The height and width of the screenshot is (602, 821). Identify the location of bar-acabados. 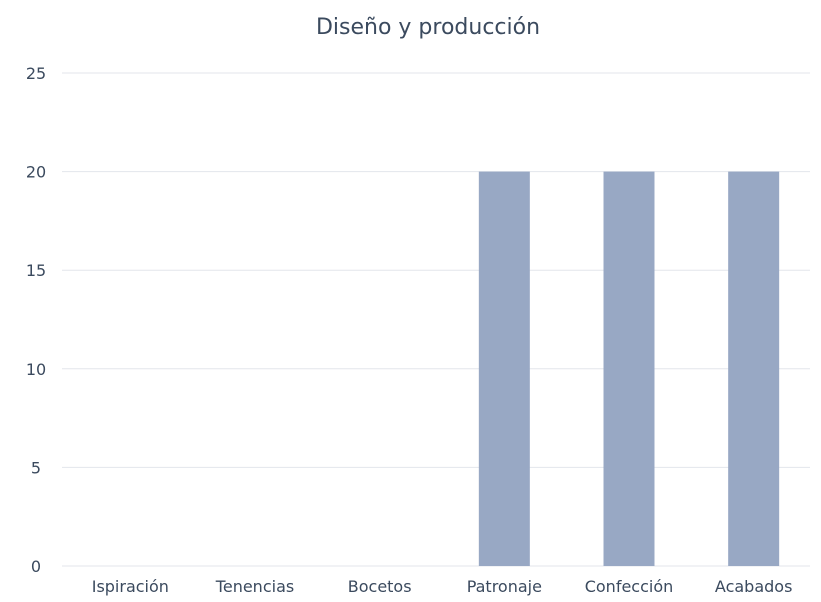
(754, 368).